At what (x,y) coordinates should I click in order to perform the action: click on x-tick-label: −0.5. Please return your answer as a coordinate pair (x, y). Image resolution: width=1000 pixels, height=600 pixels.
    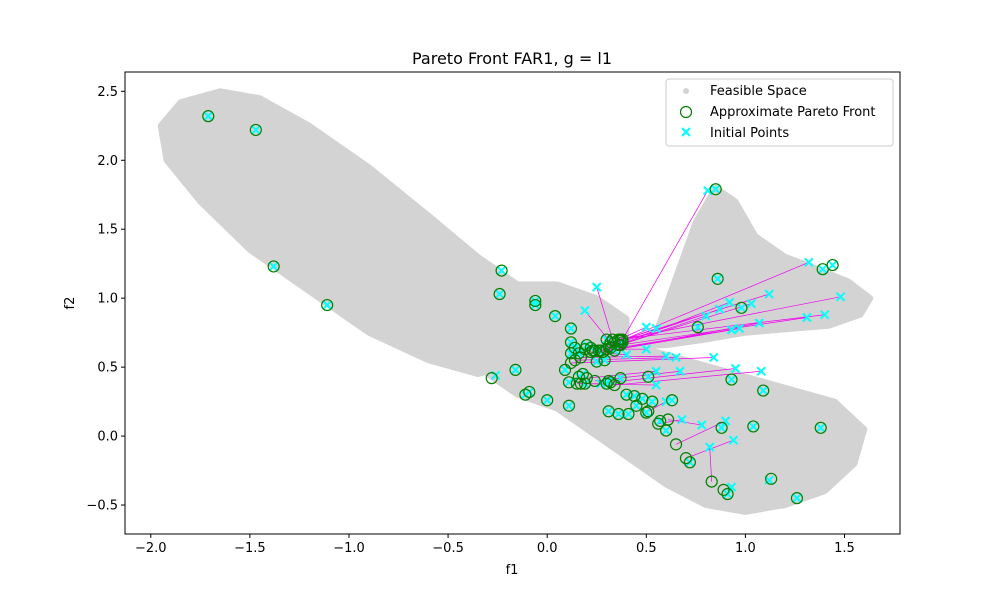
    Looking at the image, I should click on (448, 548).